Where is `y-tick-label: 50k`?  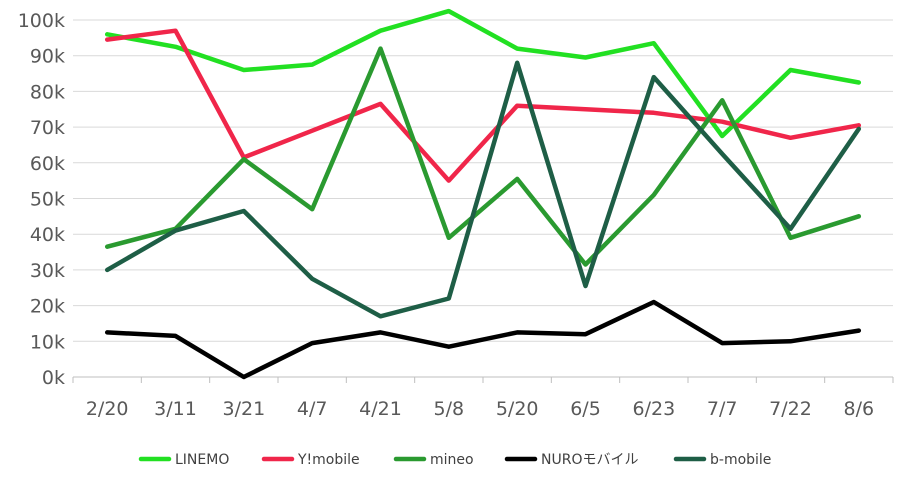
y-tick-label: 50k is located at coordinates (47, 200).